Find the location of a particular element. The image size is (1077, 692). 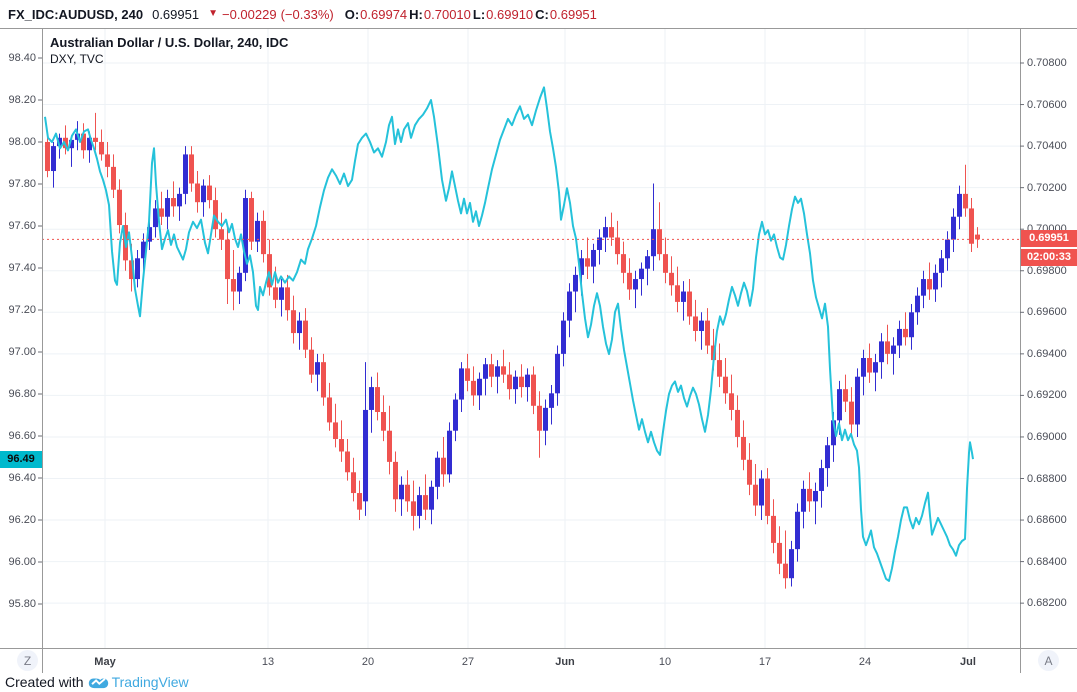

left-axis-tick: 97.00 is located at coordinates (22, 352).